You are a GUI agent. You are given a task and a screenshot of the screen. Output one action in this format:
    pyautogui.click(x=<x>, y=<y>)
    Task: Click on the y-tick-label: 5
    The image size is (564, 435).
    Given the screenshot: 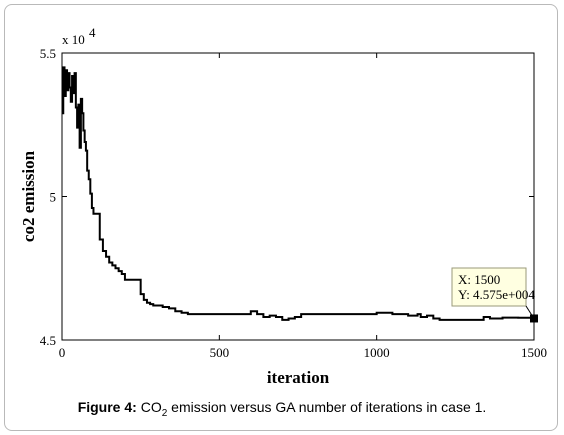 What is the action you would take?
    pyautogui.click(x=53, y=197)
    